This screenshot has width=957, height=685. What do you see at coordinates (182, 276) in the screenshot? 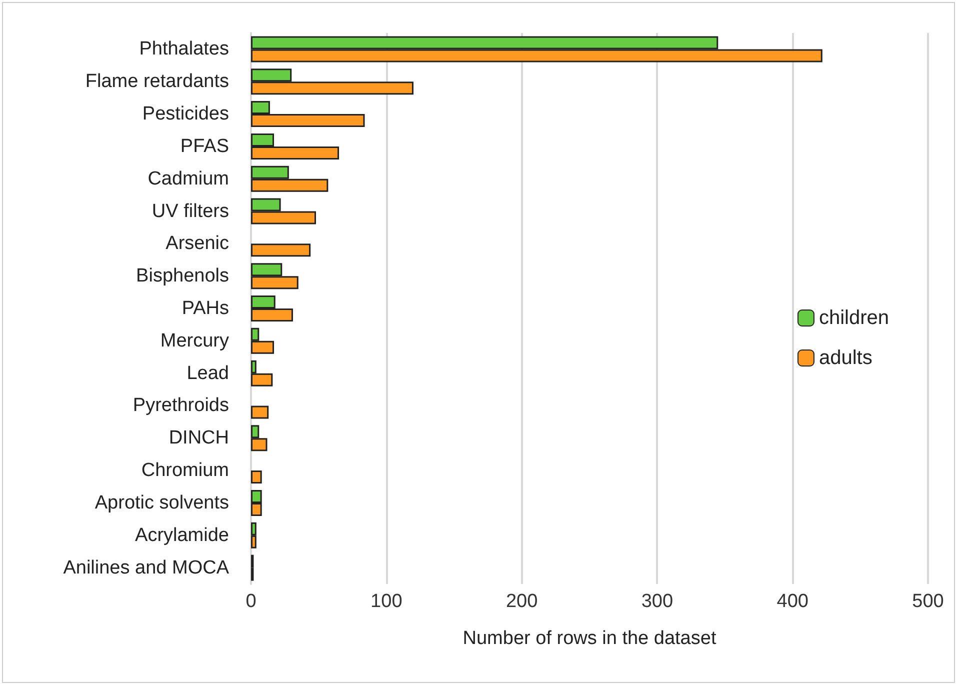
I see `y-tick-label: Bisphenols` at bounding box center [182, 276].